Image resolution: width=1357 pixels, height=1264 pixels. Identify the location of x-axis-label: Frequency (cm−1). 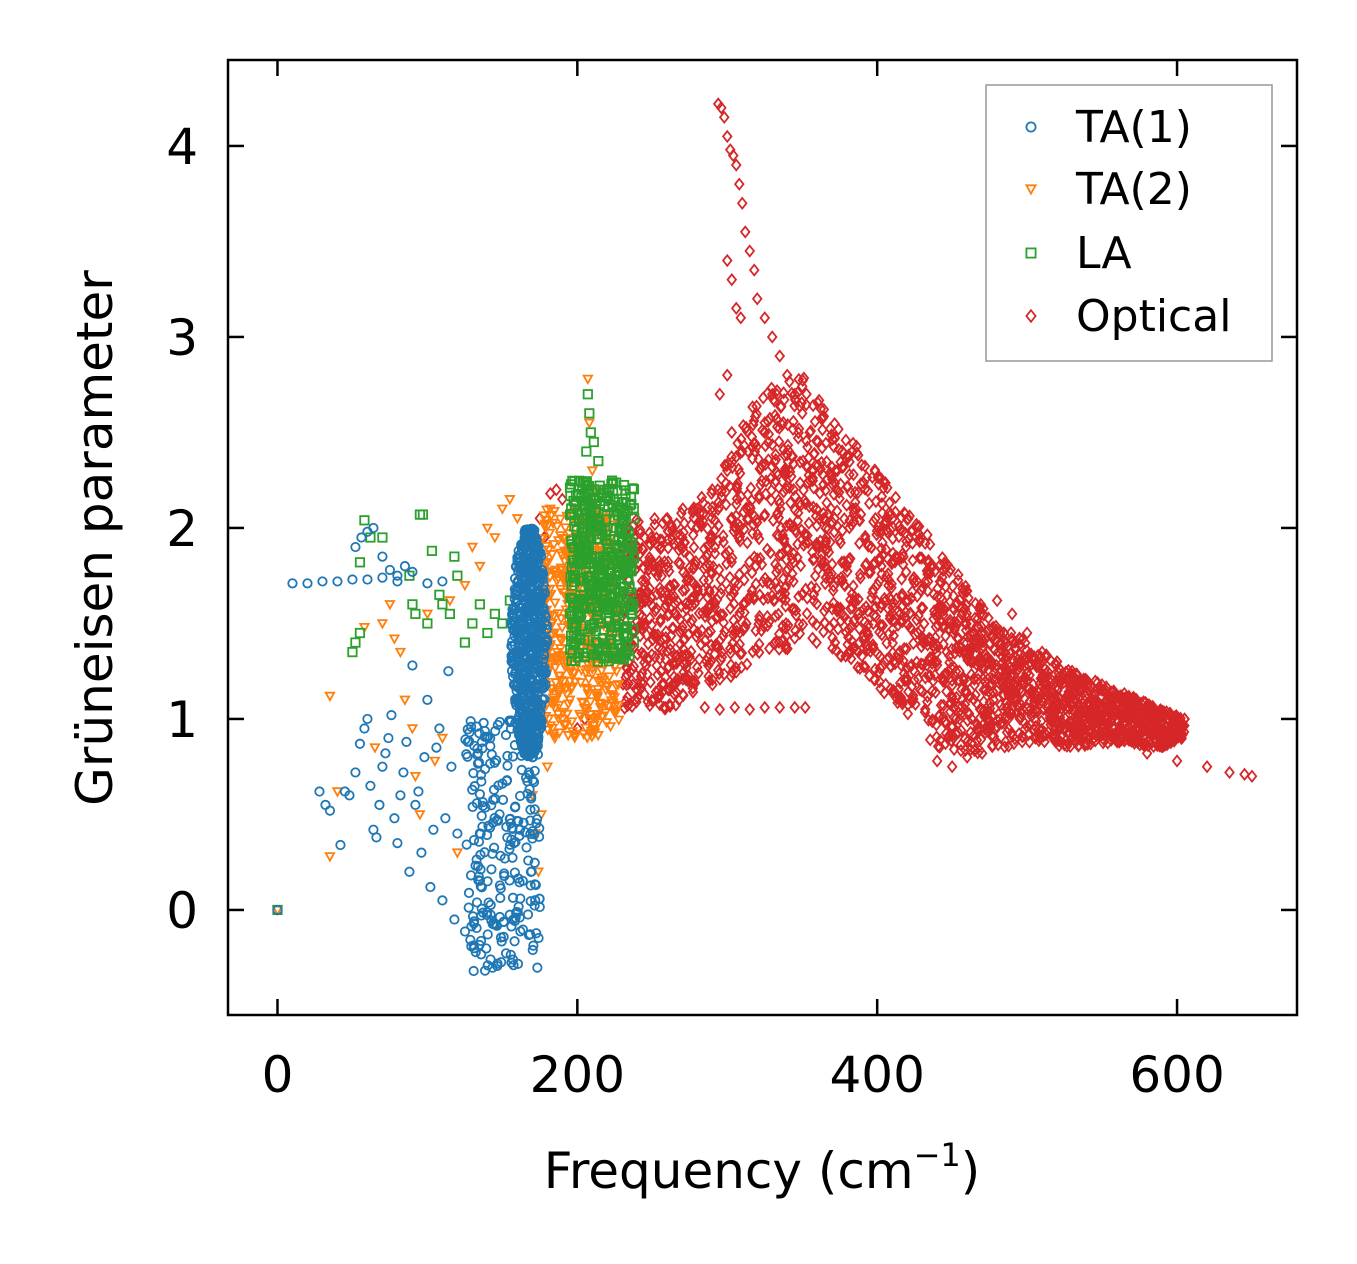
(762, 1168).